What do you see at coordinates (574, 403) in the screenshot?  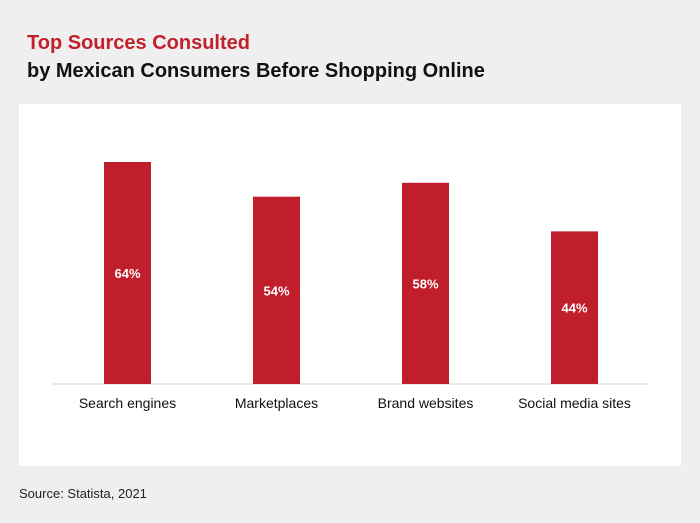 I see `category-label: Social media sites` at bounding box center [574, 403].